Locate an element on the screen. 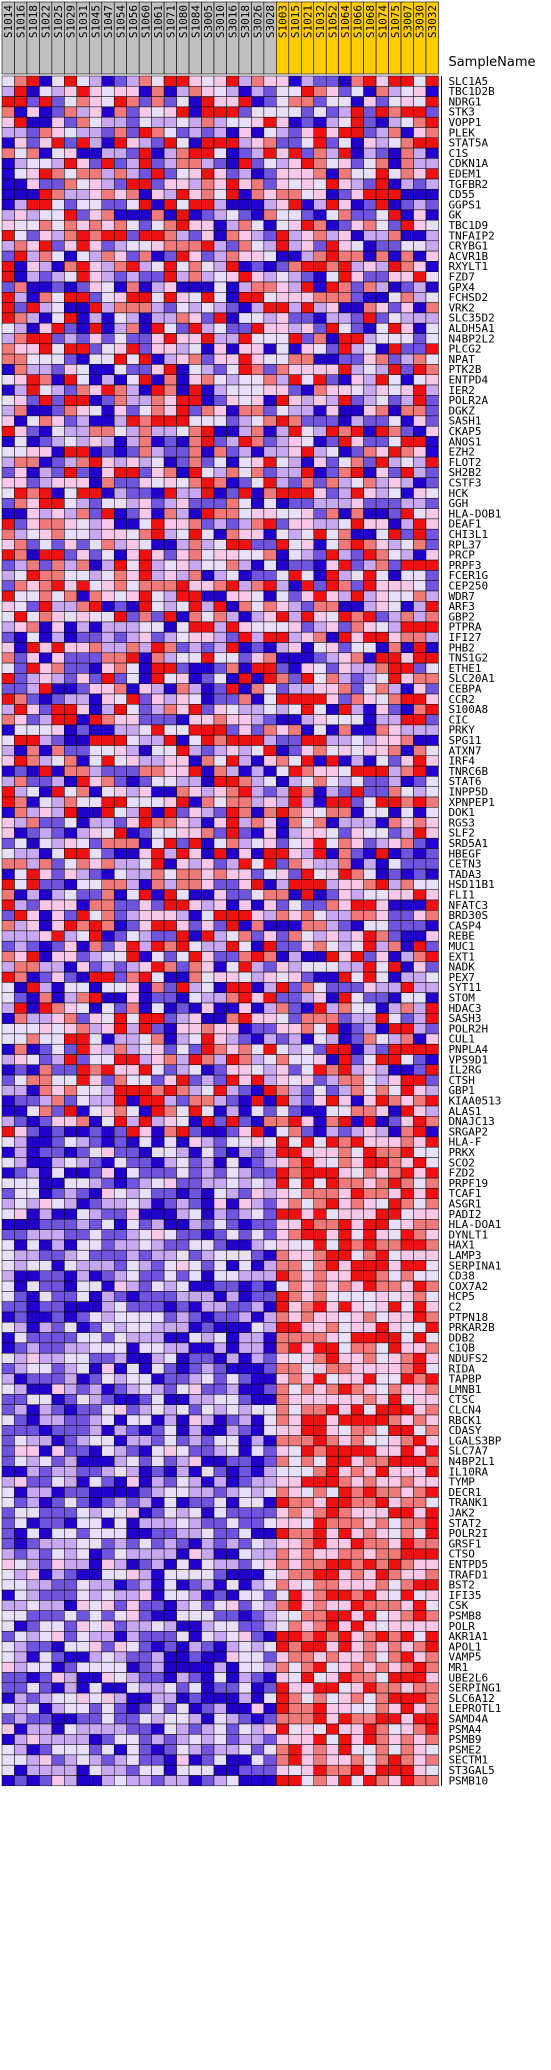 This screenshot has width=551, height=2070. gene-label: WDR7 is located at coordinates (461, 596).